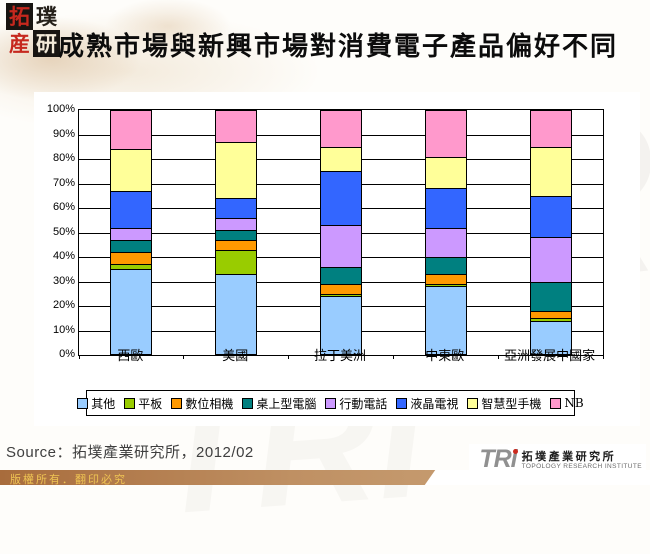  Describe the element at coordinates (235, 356) in the screenshot. I see `x-axis-category-label: 美國` at that location.